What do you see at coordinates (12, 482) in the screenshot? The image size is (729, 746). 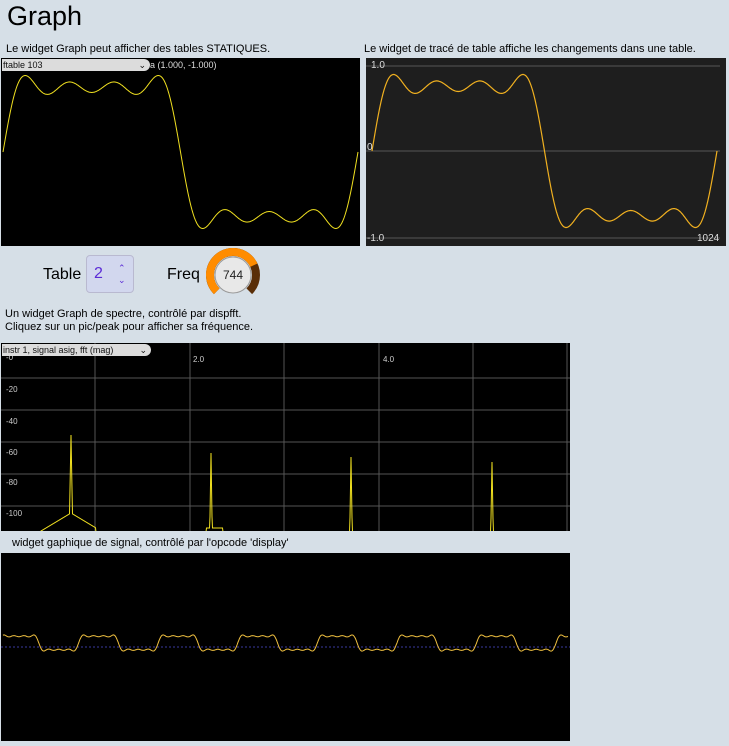 I see `spectrum-y-tick: -80` at bounding box center [12, 482].